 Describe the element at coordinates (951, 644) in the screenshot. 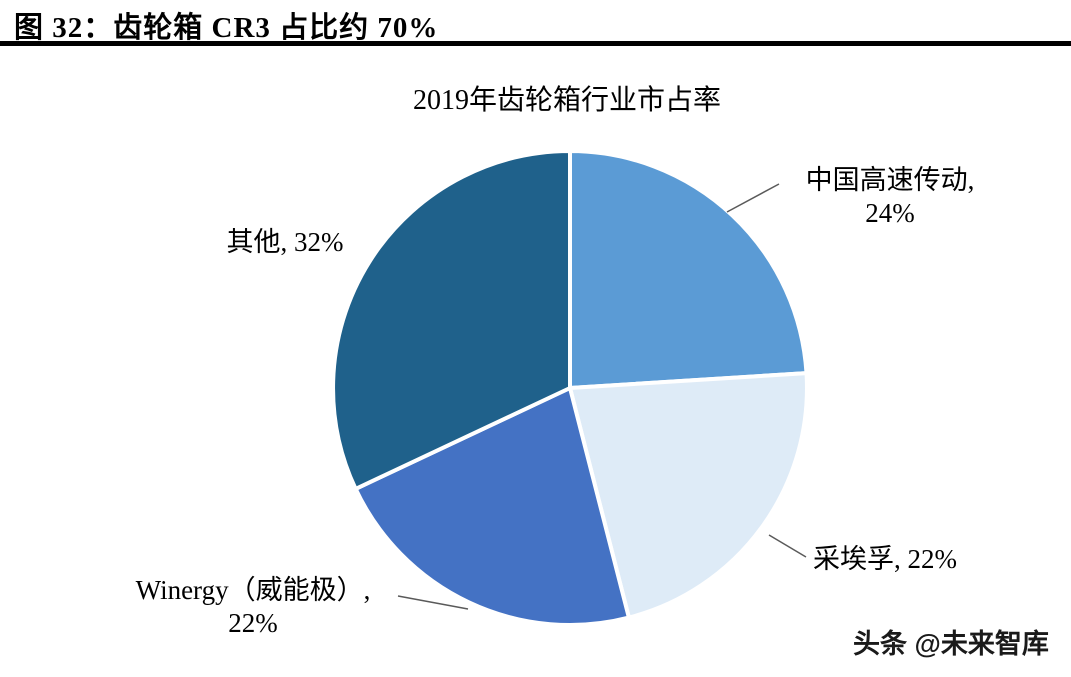

I see `watermark: 头条 @未来智库` at that location.